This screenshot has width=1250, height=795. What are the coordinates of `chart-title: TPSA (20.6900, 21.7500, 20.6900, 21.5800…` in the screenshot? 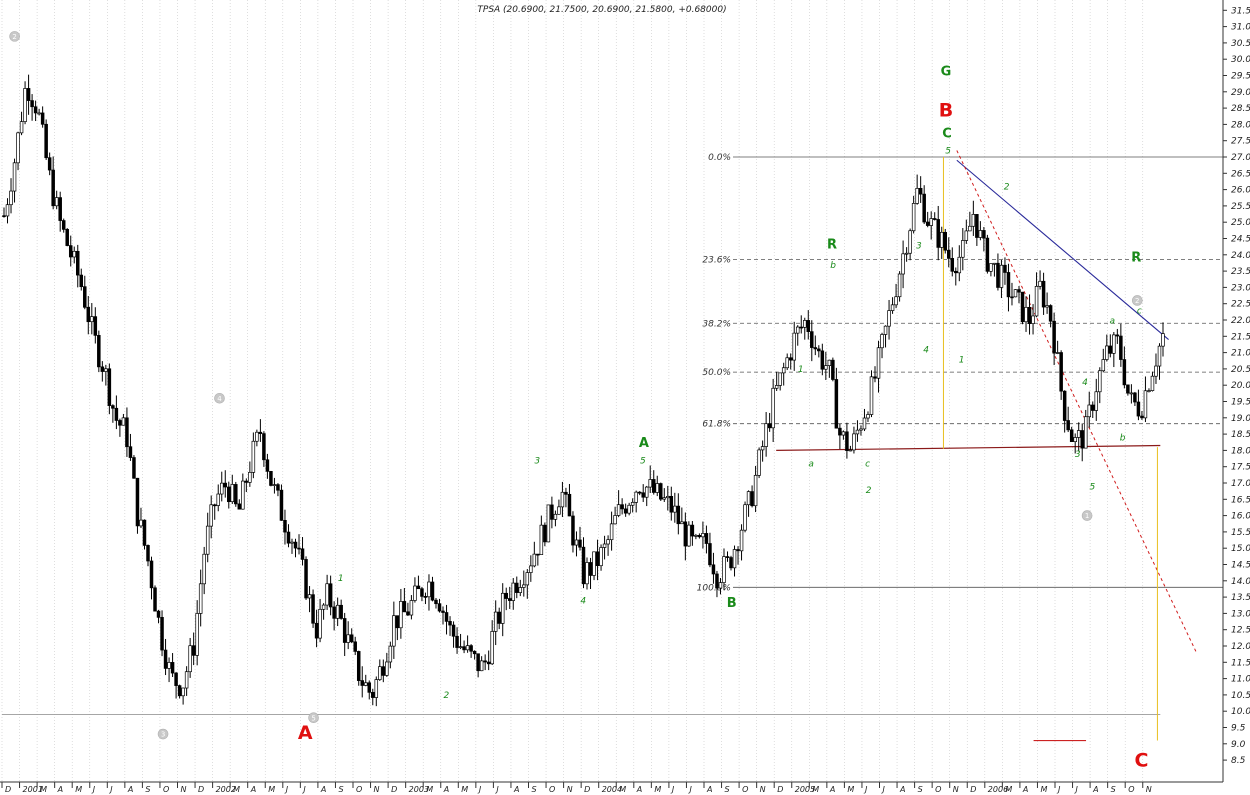 It's located at (601, 10).